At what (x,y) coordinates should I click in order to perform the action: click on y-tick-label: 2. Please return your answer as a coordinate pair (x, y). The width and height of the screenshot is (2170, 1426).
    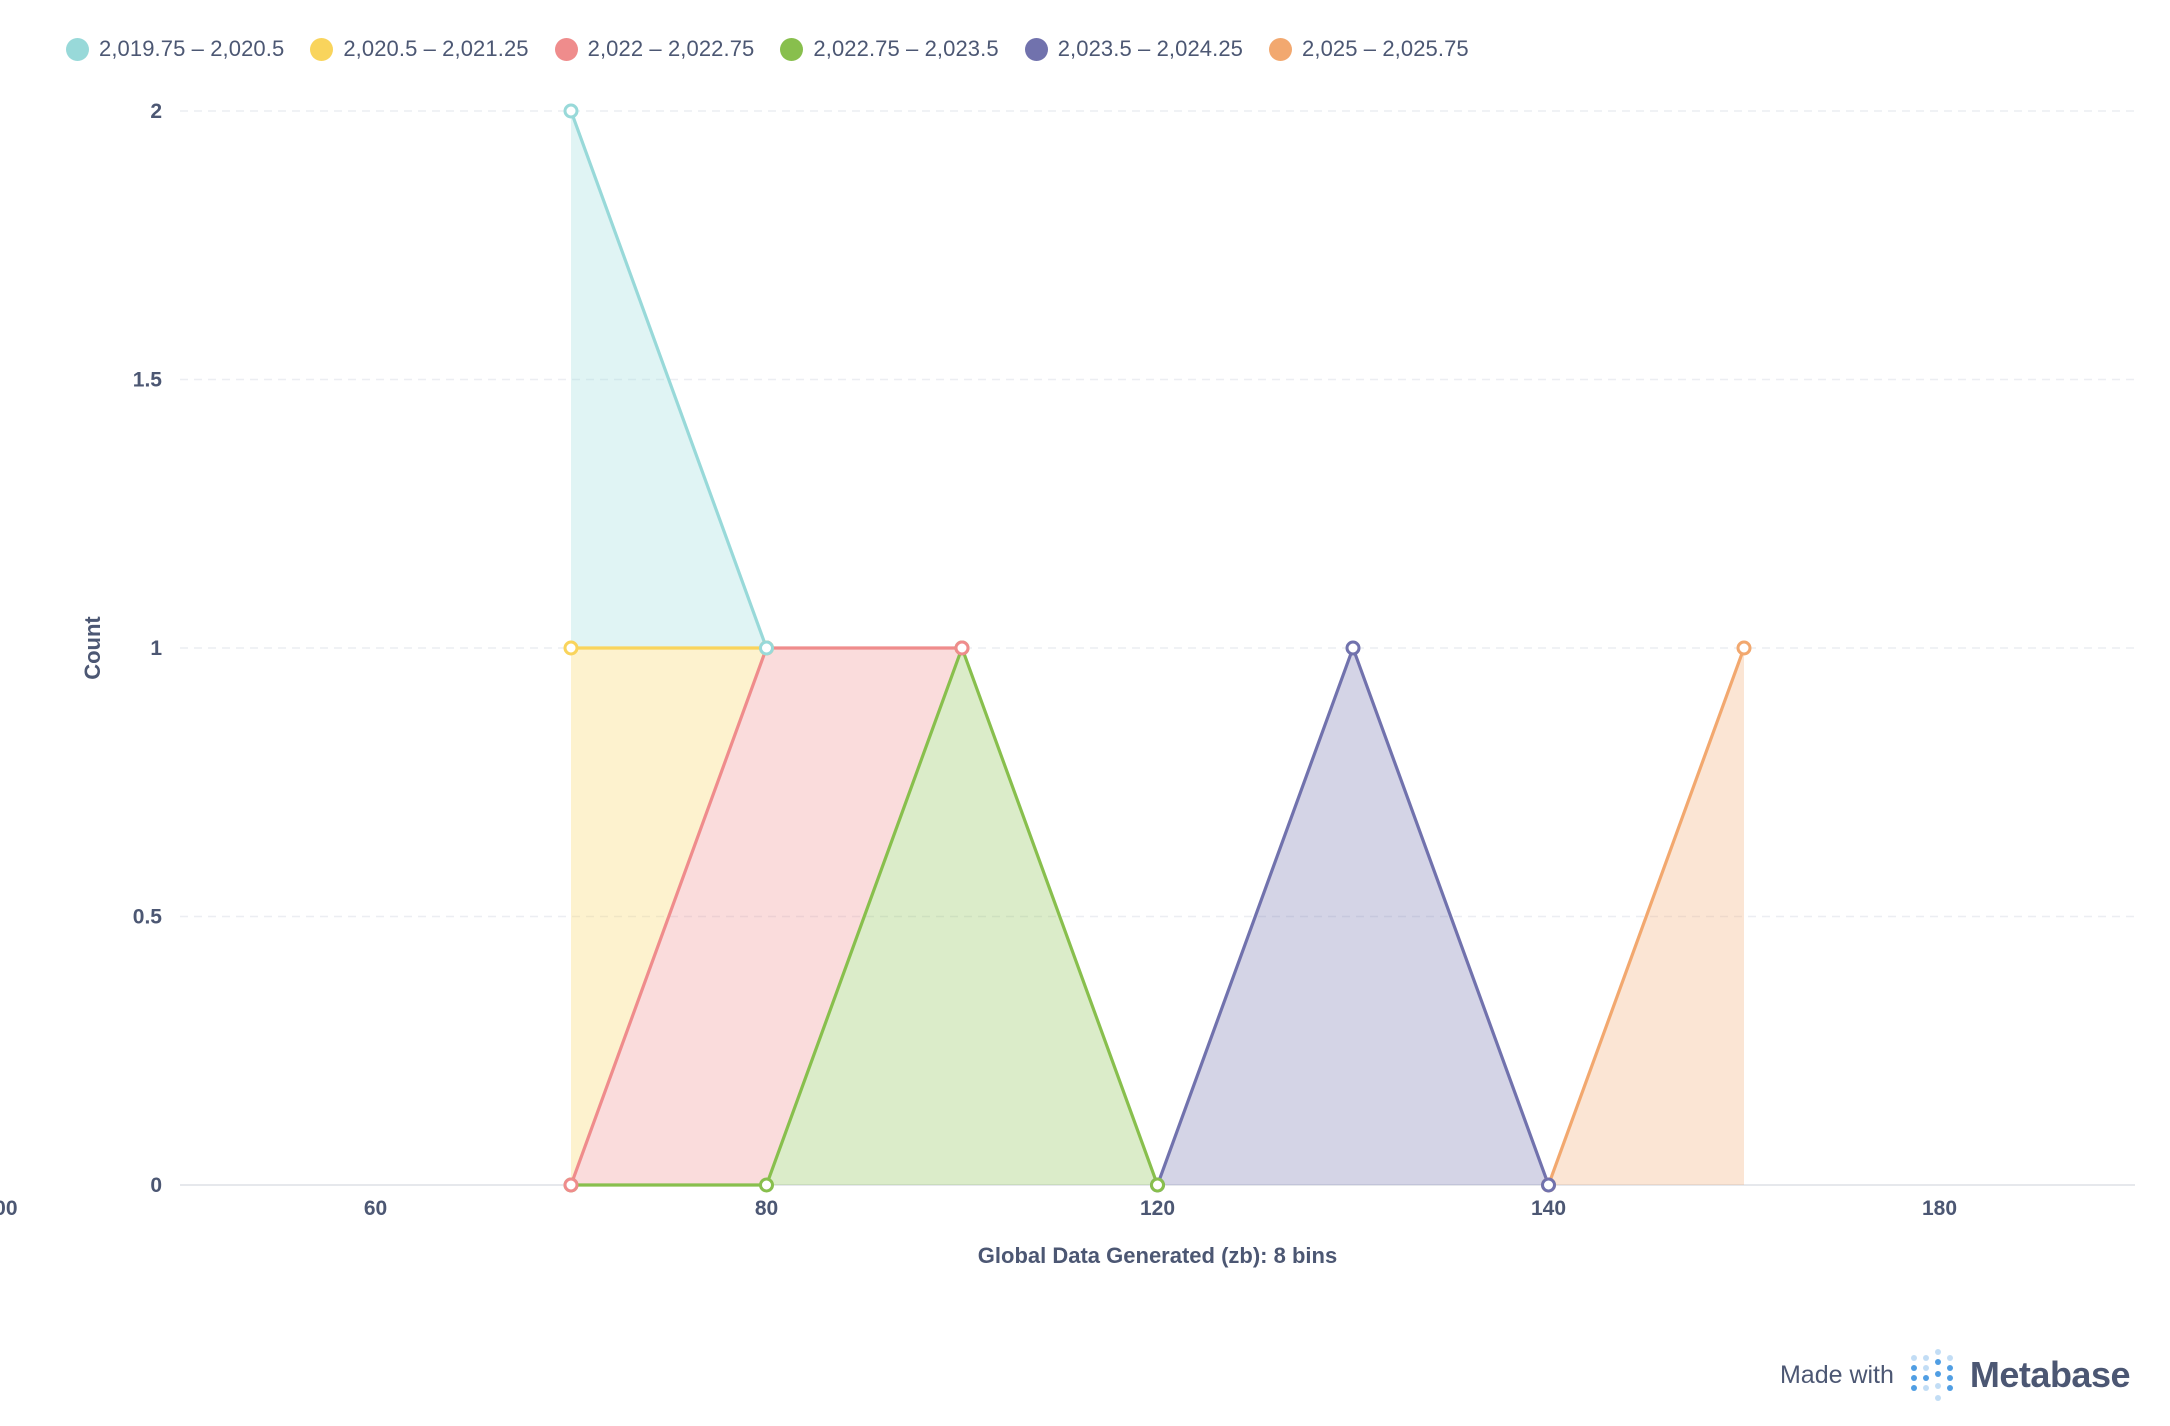
    Looking at the image, I should click on (156, 111).